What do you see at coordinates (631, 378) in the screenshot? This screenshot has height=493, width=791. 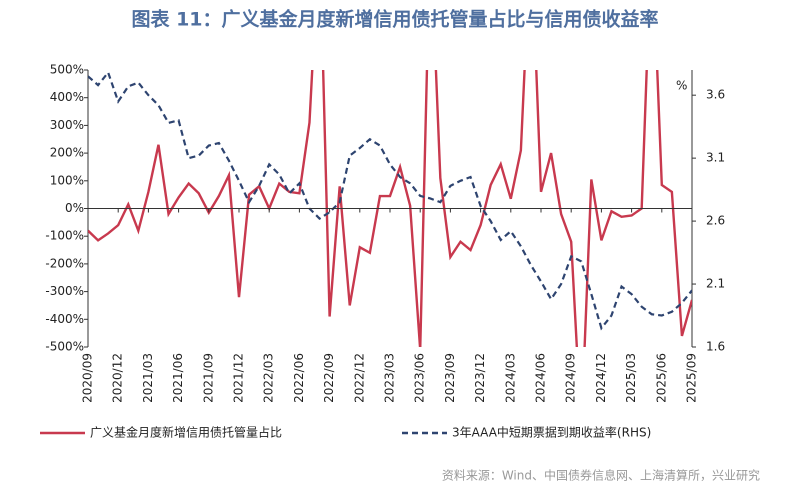 I see `x-tick-label: 2025/03` at bounding box center [631, 378].